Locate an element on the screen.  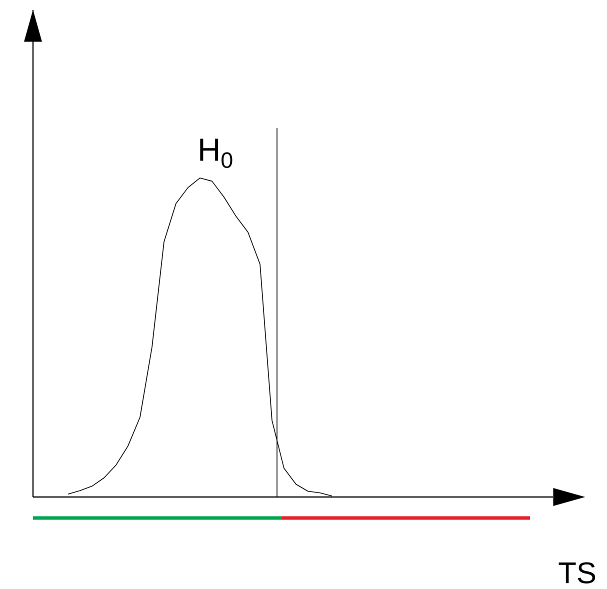
text: TS is located at coordinates (577, 573).